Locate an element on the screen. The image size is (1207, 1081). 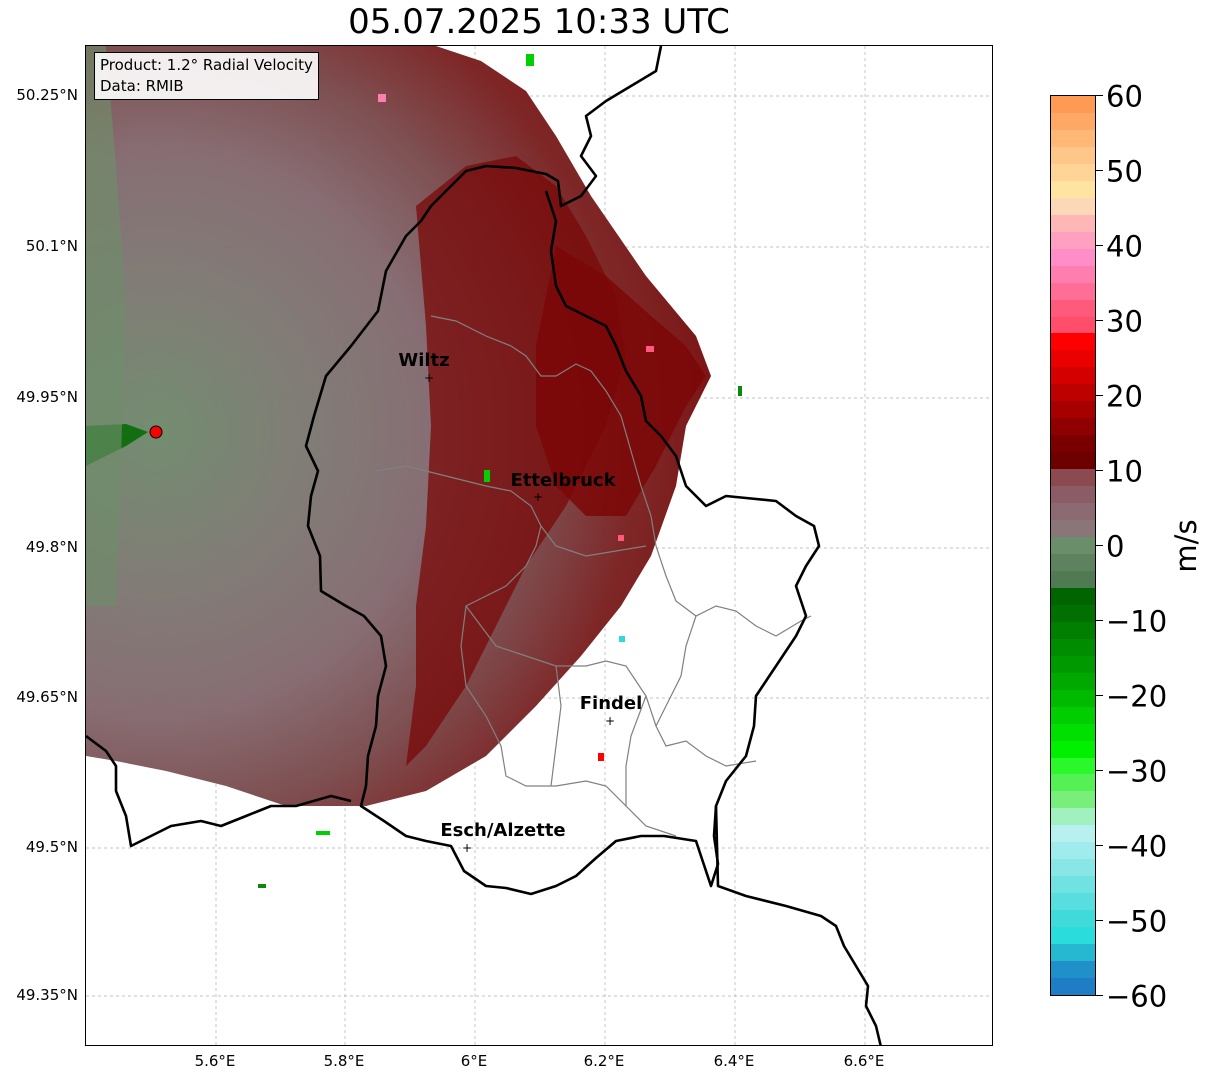
colorbar-label: −30 is located at coordinates (1137, 771).